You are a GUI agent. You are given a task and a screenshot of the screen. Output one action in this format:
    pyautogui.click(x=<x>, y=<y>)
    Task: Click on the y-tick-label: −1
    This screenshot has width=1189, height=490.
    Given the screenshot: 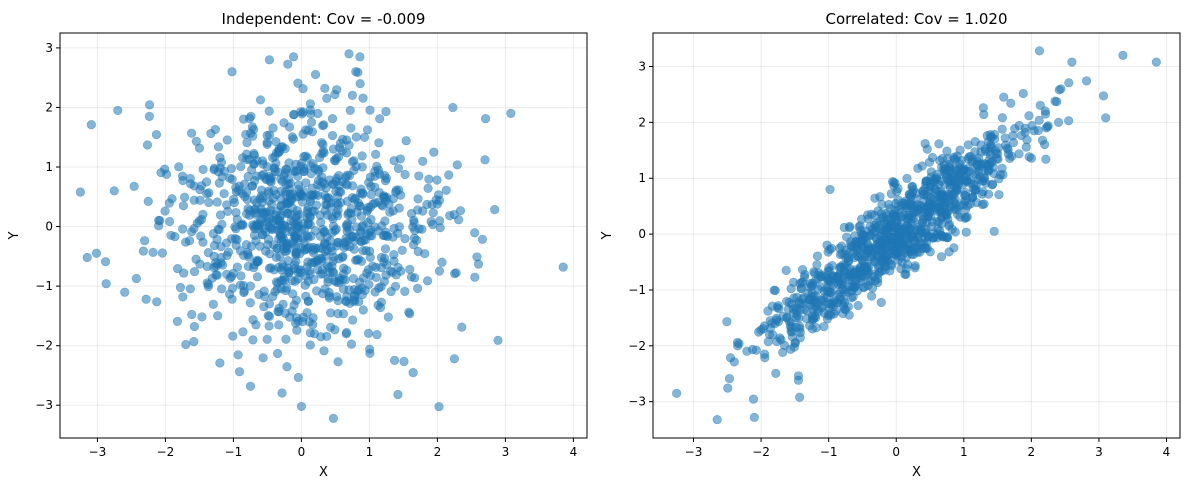 What is the action you would take?
    pyautogui.click(x=637, y=290)
    